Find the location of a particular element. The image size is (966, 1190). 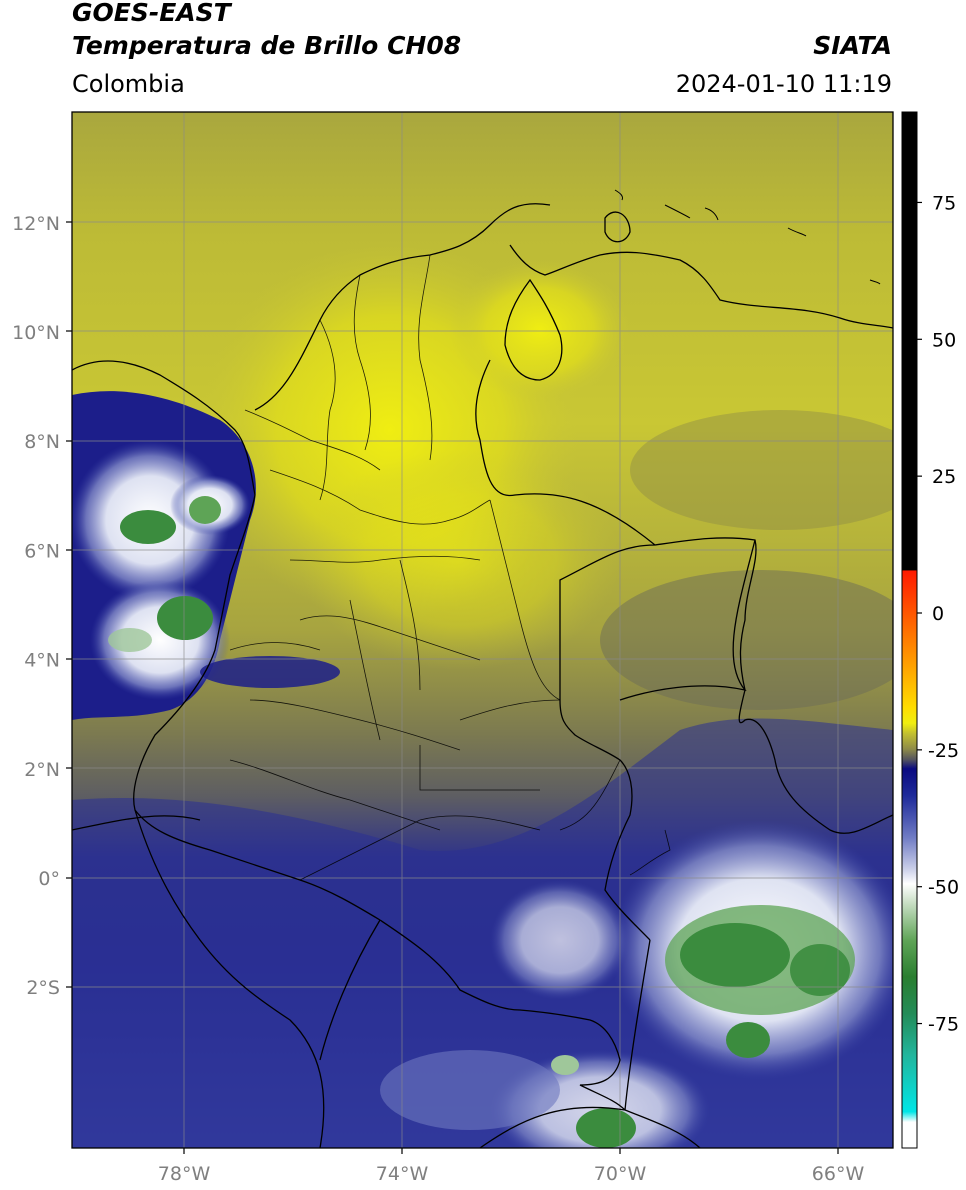

lon-label: 70°W is located at coordinates (620, 1174).